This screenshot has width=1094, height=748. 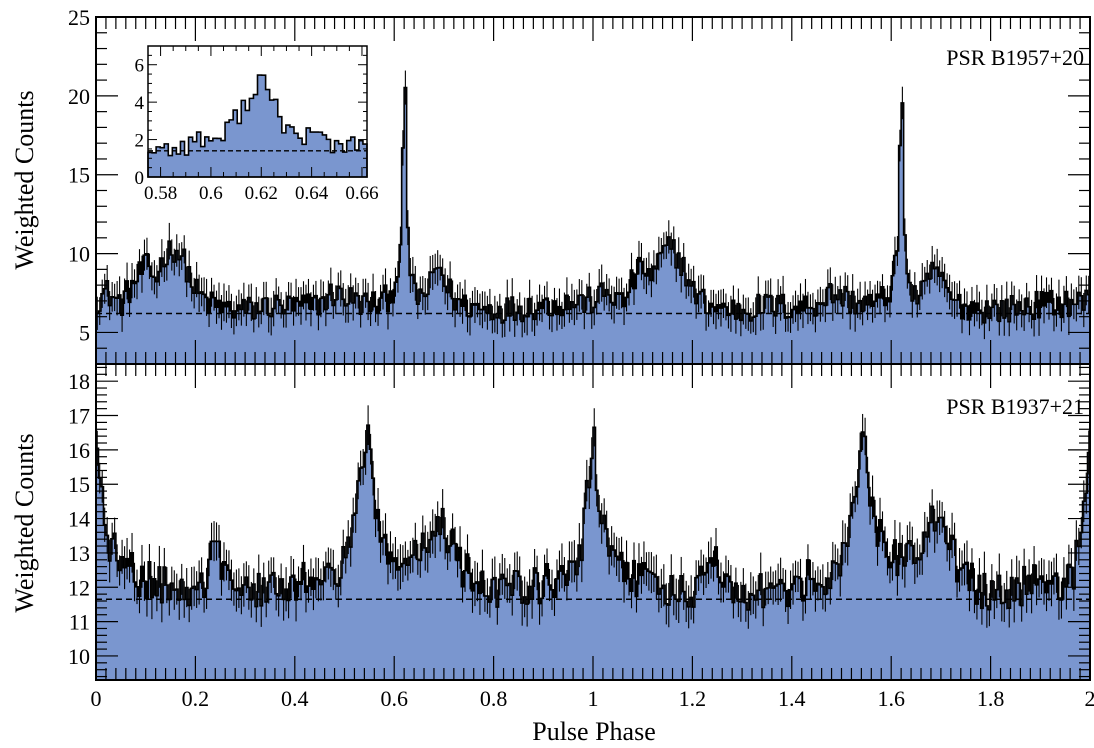 What do you see at coordinates (79, 553) in the screenshot?
I see `bottom-y-tick-label: 13` at bounding box center [79, 553].